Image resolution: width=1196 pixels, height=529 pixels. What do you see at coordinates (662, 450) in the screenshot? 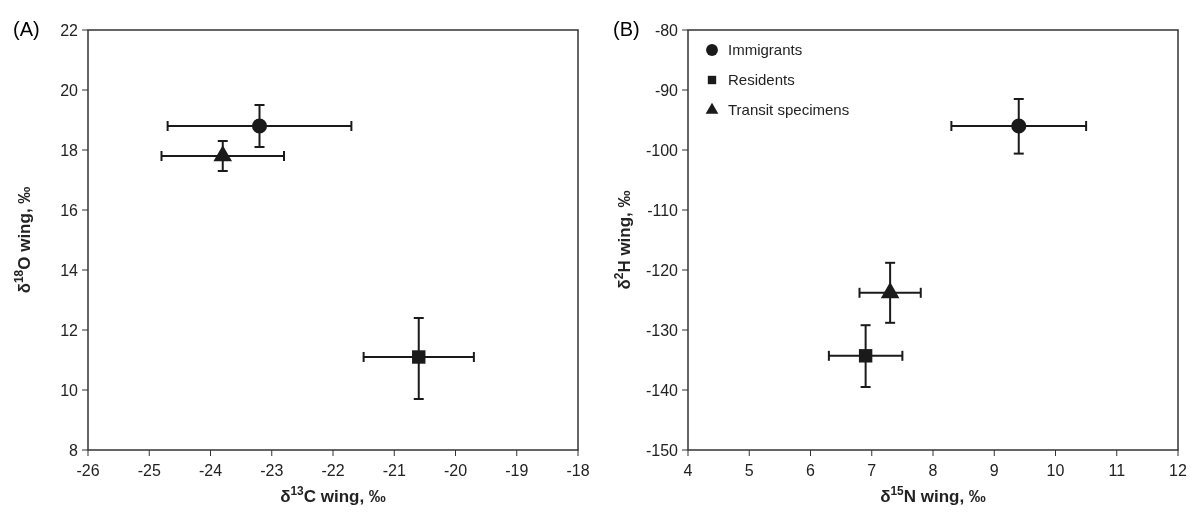
I see `y-tick-label: -150` at bounding box center [662, 450].